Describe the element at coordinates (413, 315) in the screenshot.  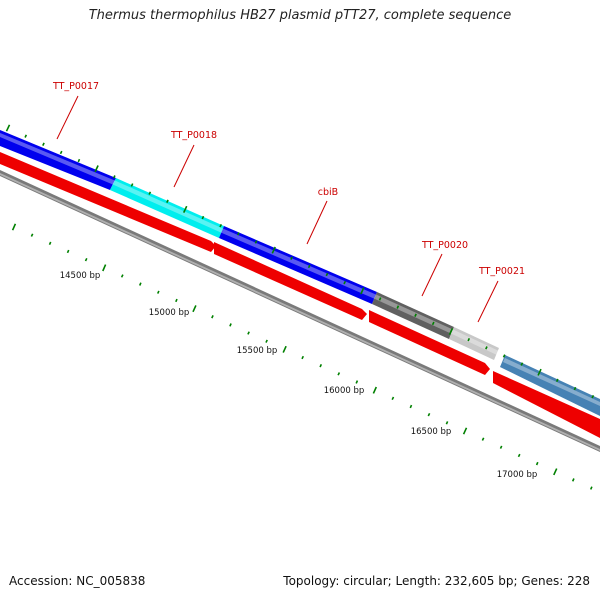
I see `gene-TT_P0020` at that location.